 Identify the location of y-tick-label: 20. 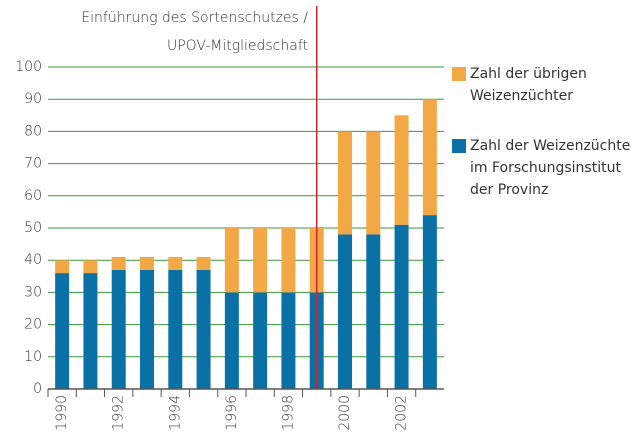
(33, 325).